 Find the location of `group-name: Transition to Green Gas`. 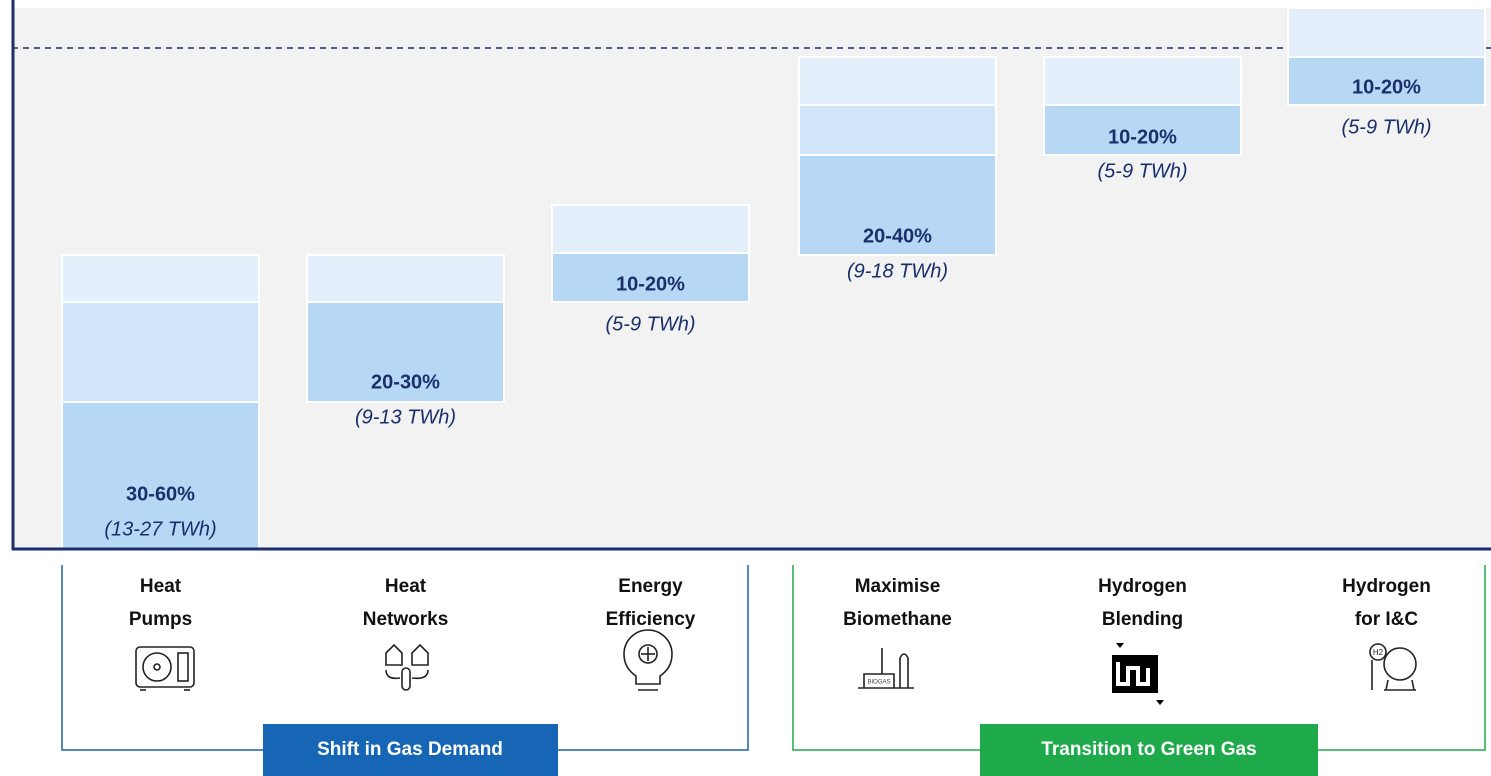

group-name: Transition to Green Gas is located at coordinates (1148, 749).